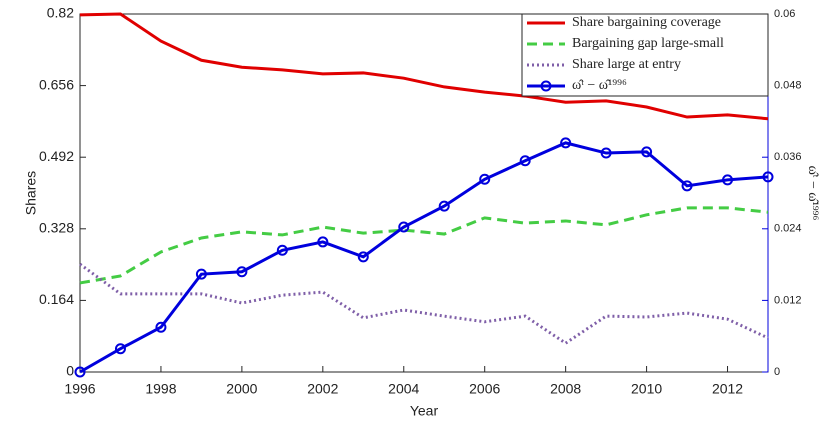 This screenshot has width=827, height=426. What do you see at coordinates (599, 85) in the screenshot?
I see `legend-label: ω̂ᵗ − ω̂¹⁹⁹⁶` at bounding box center [599, 85].